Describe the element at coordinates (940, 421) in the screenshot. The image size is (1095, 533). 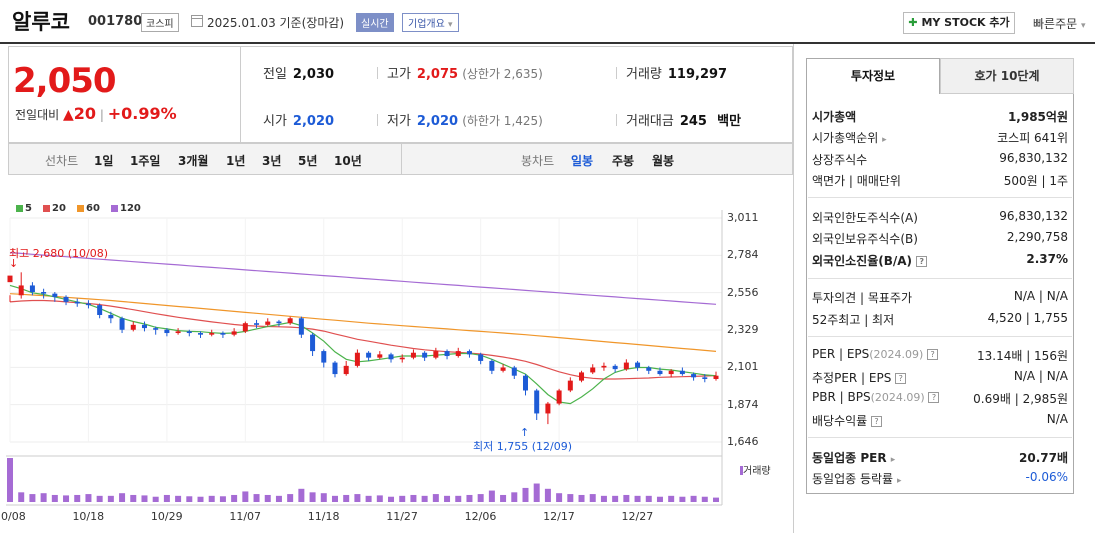
I see `dividend-row: 배당수익률 ? N/A` at that location.